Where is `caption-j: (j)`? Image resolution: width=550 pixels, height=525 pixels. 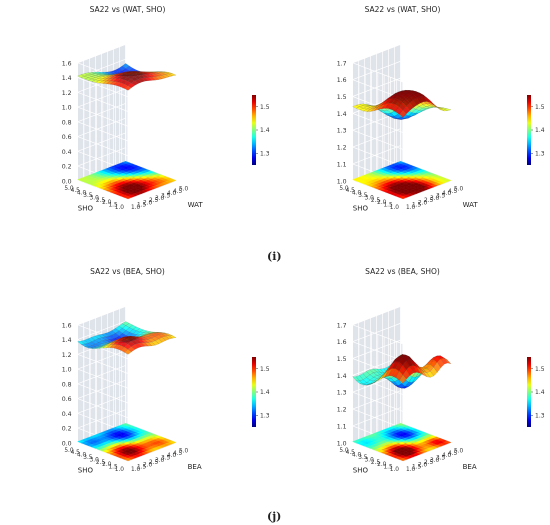
caption-j: (j) is located at coordinates (274, 516).